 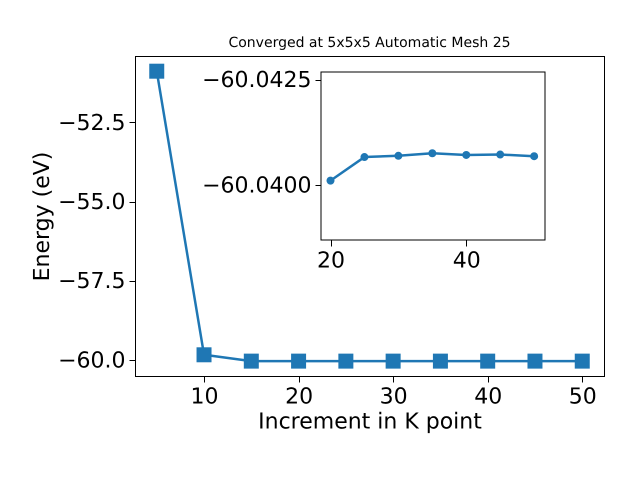 What do you see at coordinates (257, 81) in the screenshot?
I see `y-tick-label: −60.0425` at bounding box center [257, 81].